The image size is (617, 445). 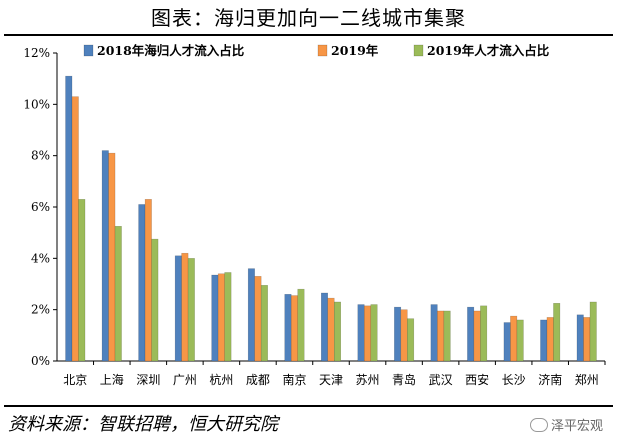 I want to click on x-tick-label: 武汉, so click(x=441, y=380).